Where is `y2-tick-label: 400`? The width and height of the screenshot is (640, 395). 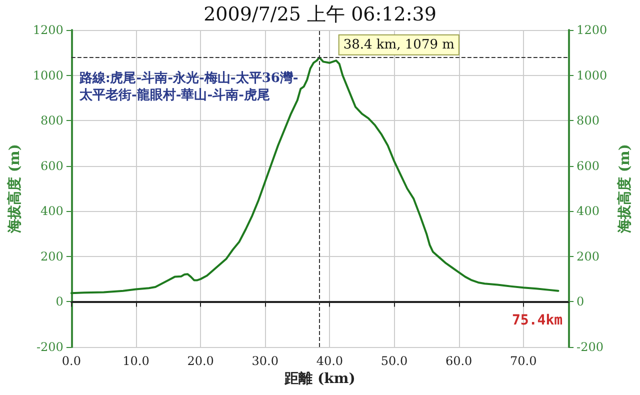 y2-tick-label: 400 is located at coordinates (588, 211).